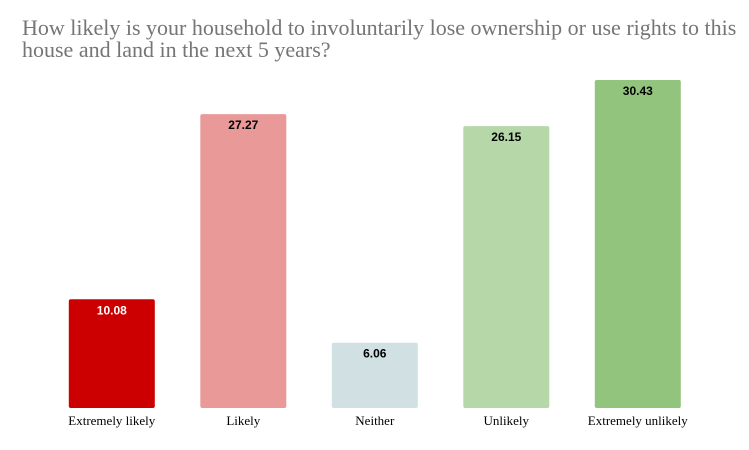 This screenshot has width=749, height=450. Describe the element at coordinates (375, 354) in the screenshot. I see `bar-value-label: 6.06` at that location.